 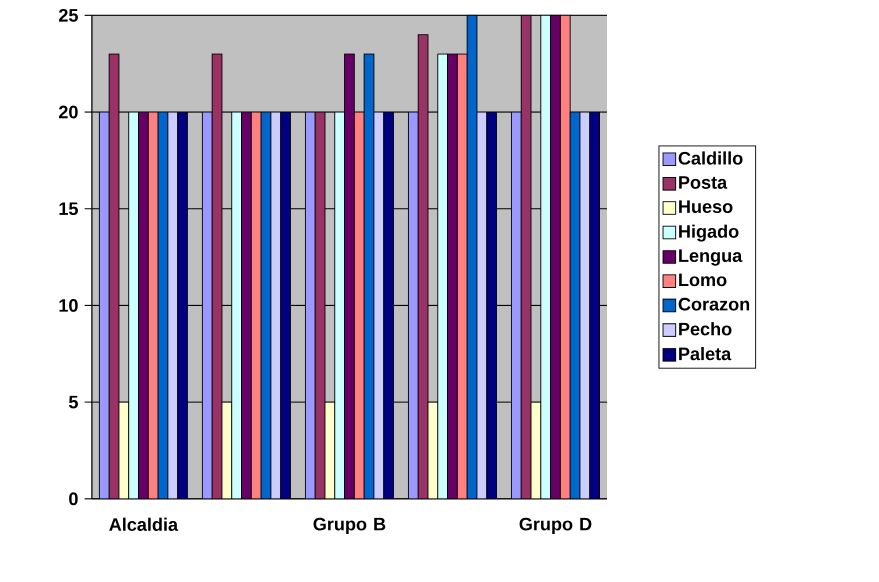 I want to click on legend-label: Higado, so click(x=708, y=233).